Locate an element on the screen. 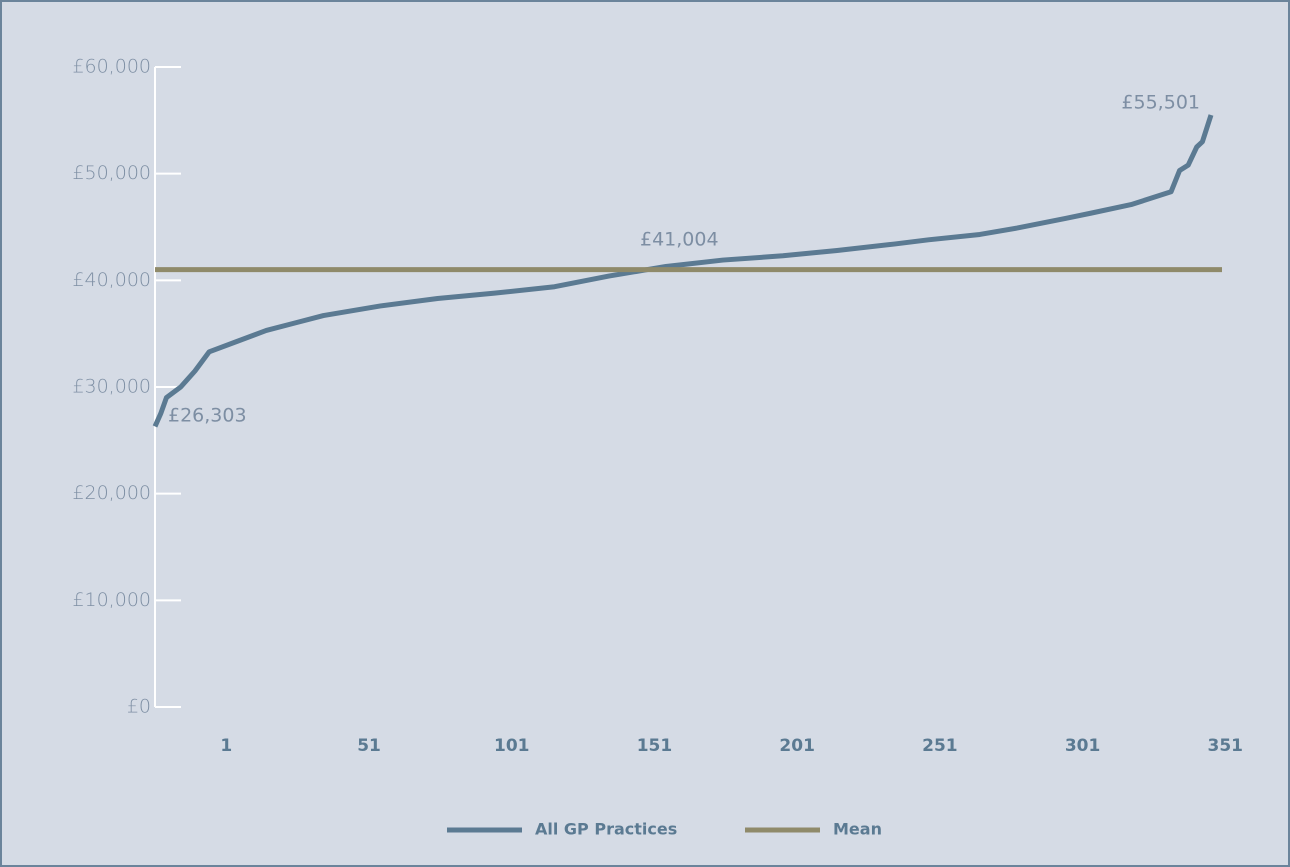  y-tick-label: £40,000 is located at coordinates (111, 280).